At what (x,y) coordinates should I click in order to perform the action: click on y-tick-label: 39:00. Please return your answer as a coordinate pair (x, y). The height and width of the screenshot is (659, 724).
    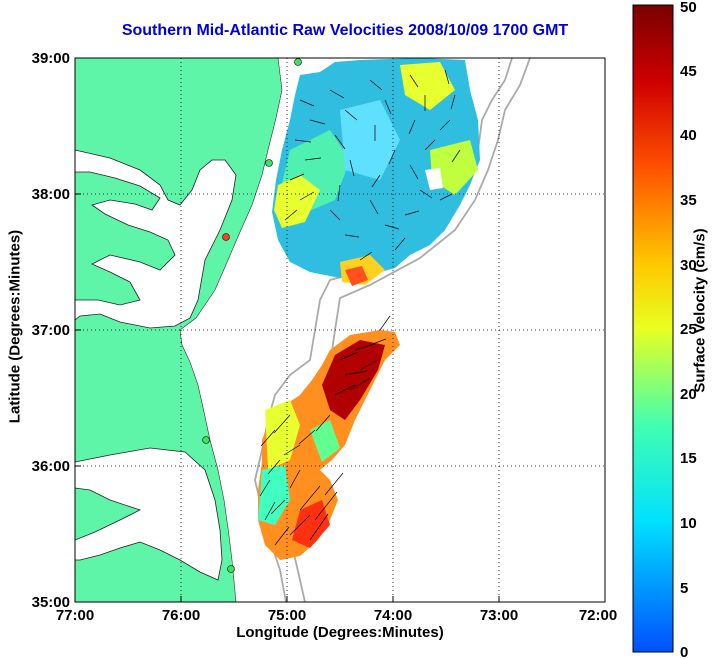
    Looking at the image, I should click on (51, 58).